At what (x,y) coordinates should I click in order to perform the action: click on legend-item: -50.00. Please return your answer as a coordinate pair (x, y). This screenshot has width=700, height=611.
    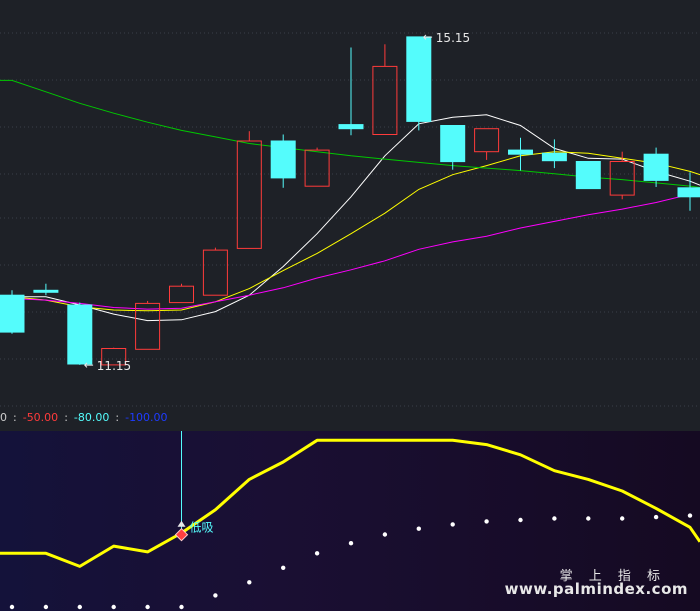
    Looking at the image, I should click on (40, 417).